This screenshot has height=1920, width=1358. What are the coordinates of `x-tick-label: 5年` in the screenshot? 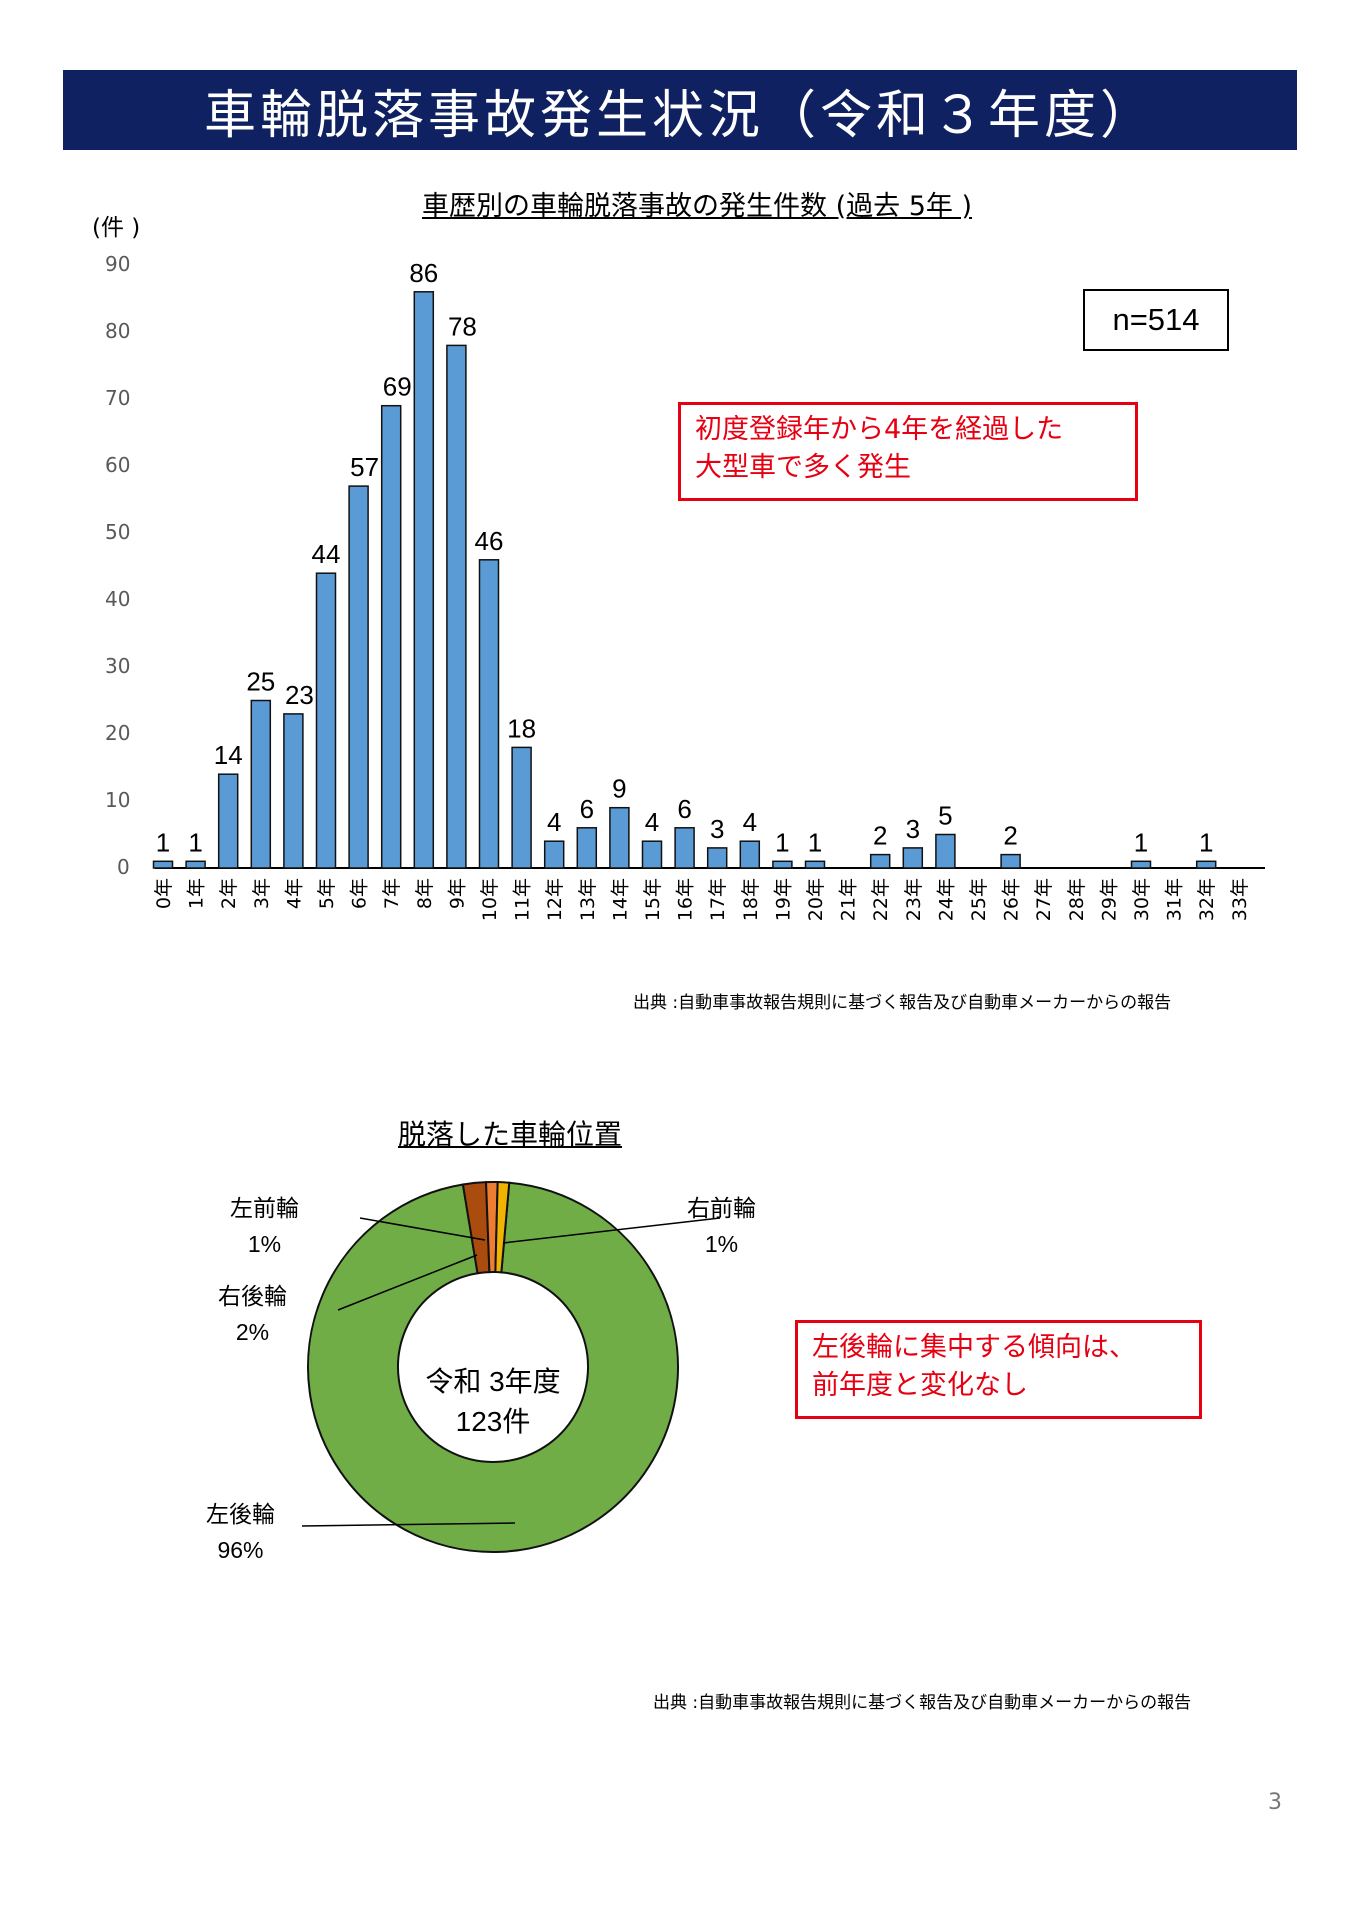 It's located at (327, 893).